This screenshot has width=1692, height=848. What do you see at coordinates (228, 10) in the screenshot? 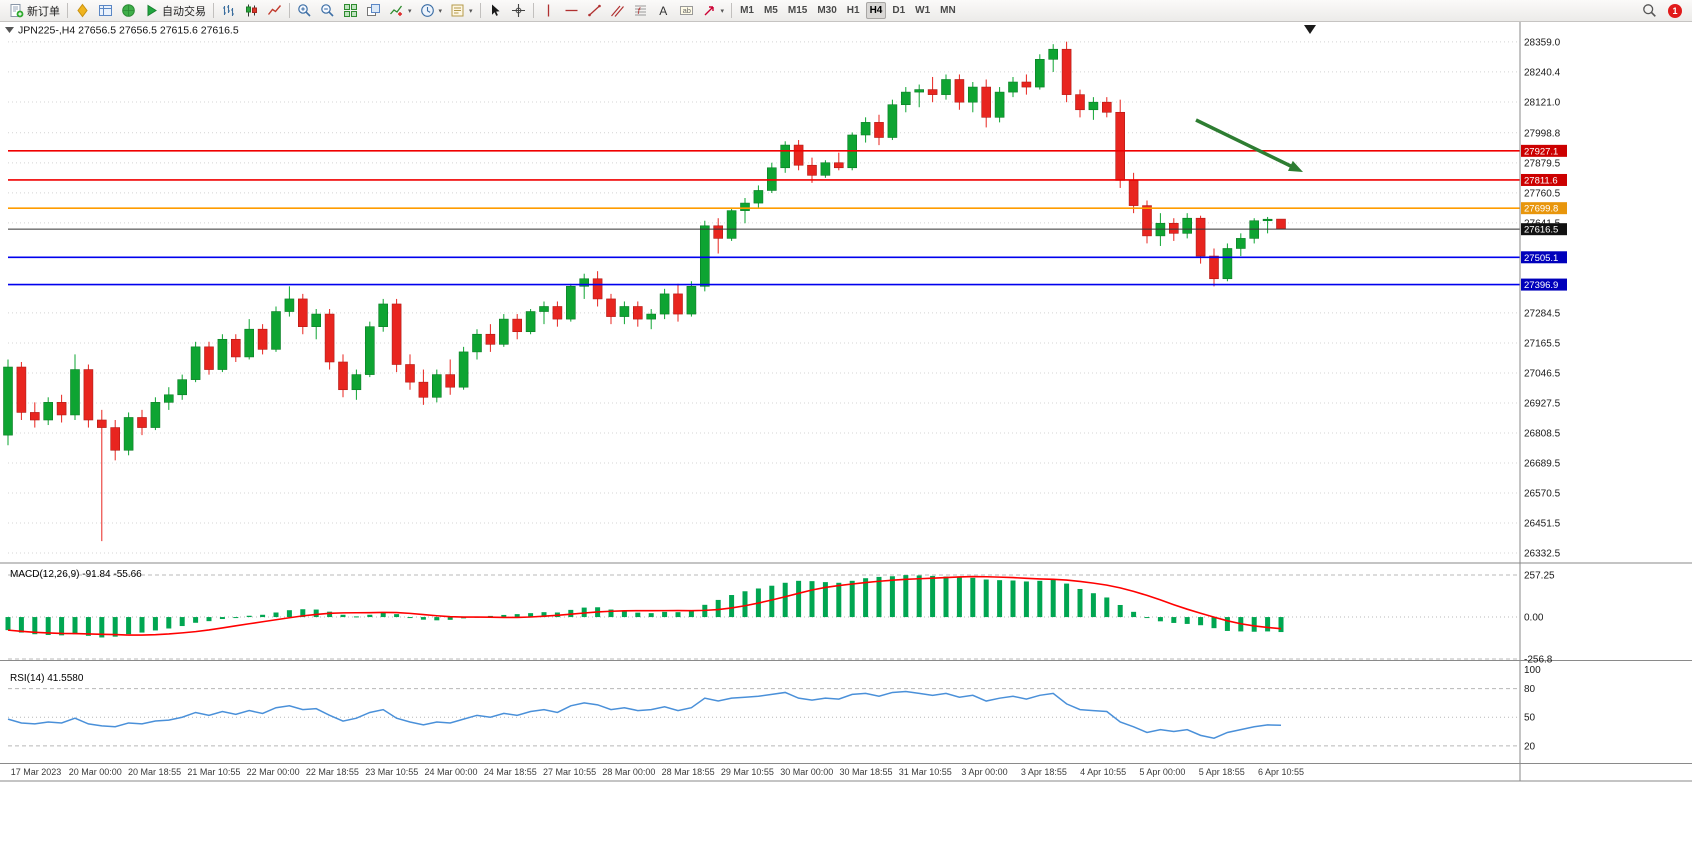
I see `bar-chart-button` at bounding box center [228, 10].